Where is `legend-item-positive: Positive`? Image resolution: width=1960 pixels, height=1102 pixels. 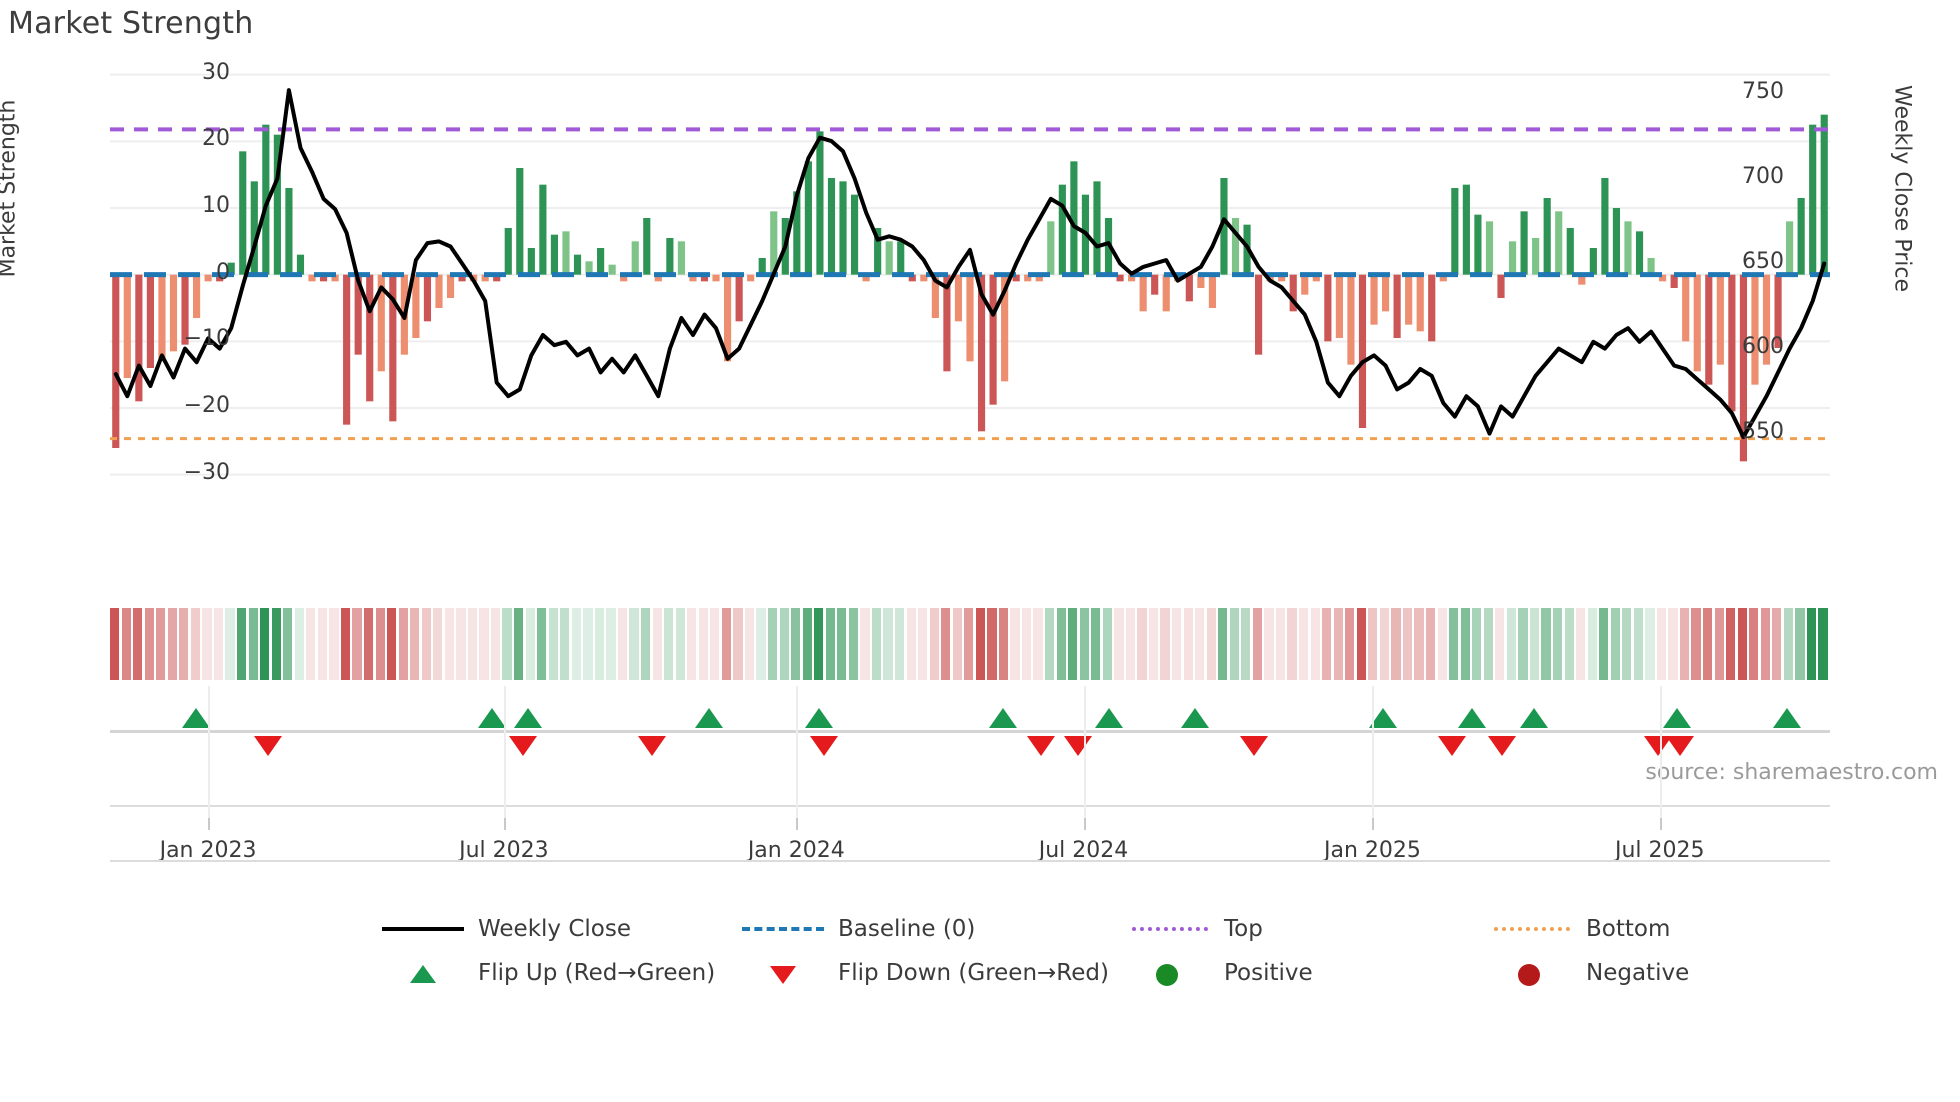 legend-item-positive: Positive is located at coordinates (1220, 973).